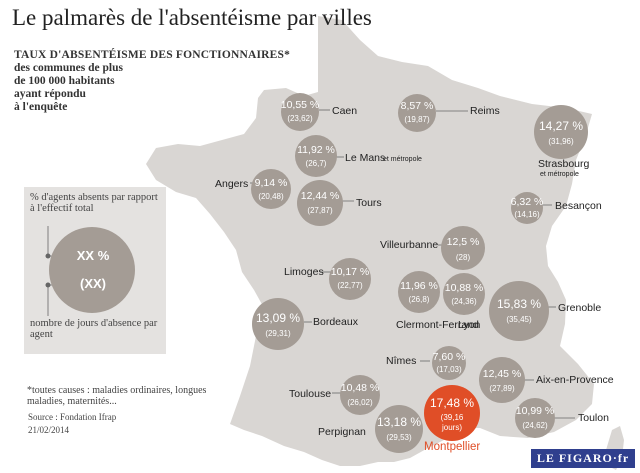 The image size is (640, 473). Describe the element at coordinates (426, 363) in the screenshot. I see `city-nimes: 7,60 % (17,03) Nîmes` at that location.